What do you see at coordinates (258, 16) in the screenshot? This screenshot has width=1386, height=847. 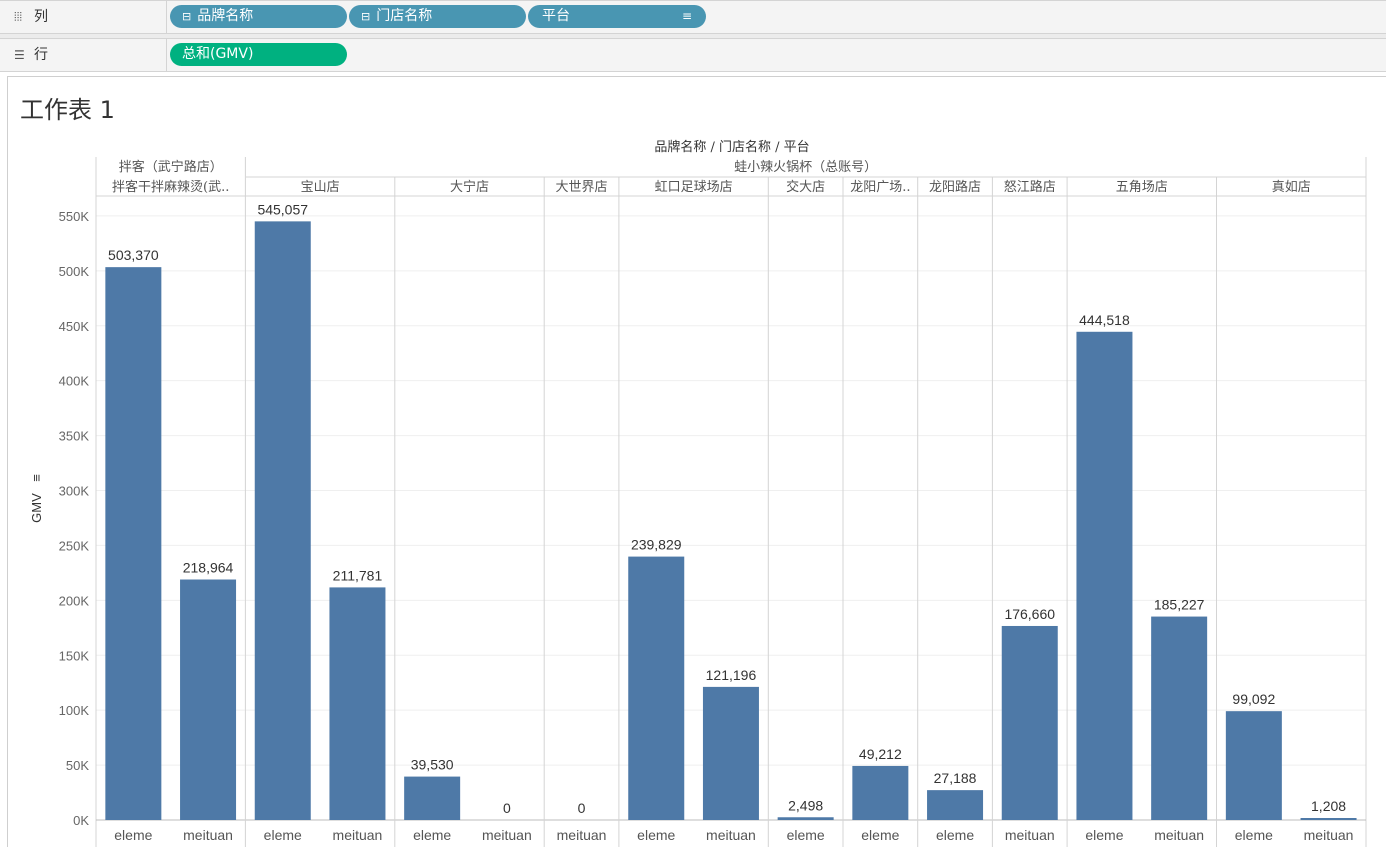 I see `pill-brand-name: ⊟ 品牌名称` at bounding box center [258, 16].